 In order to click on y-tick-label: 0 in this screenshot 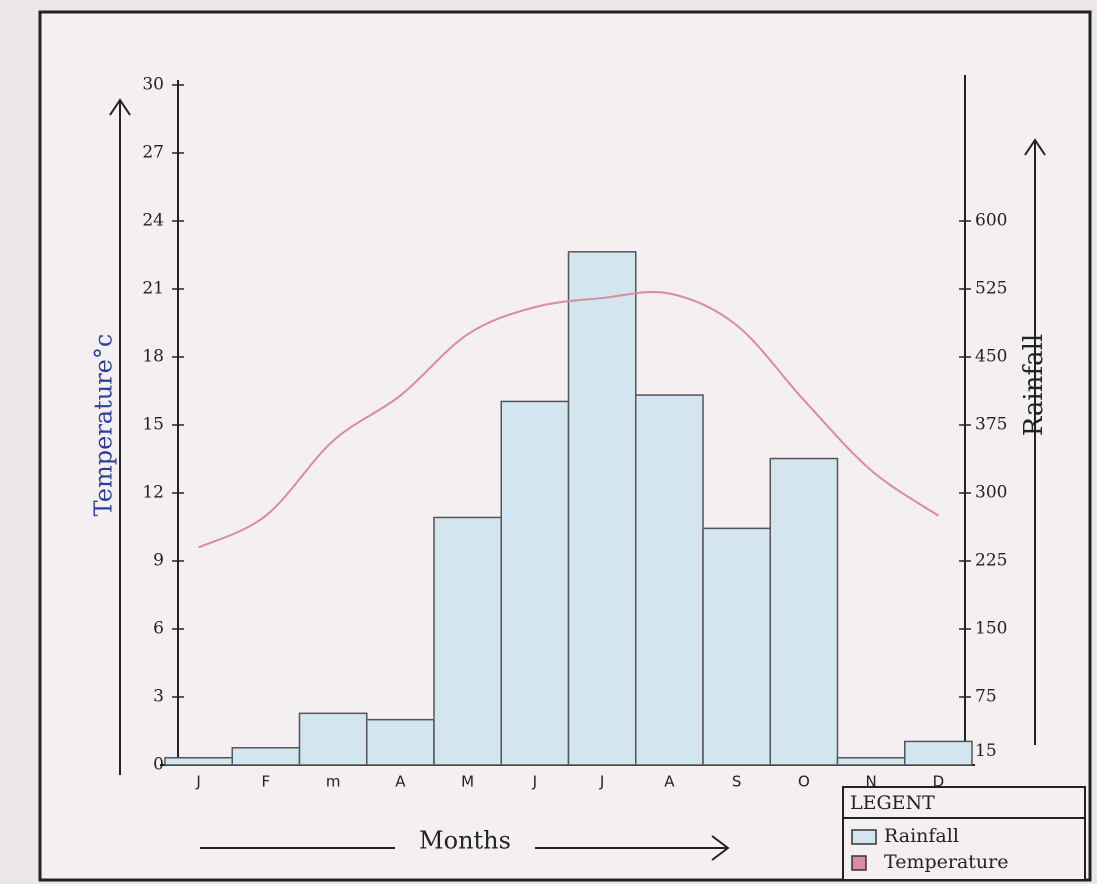, I will do `click(158, 765)`.